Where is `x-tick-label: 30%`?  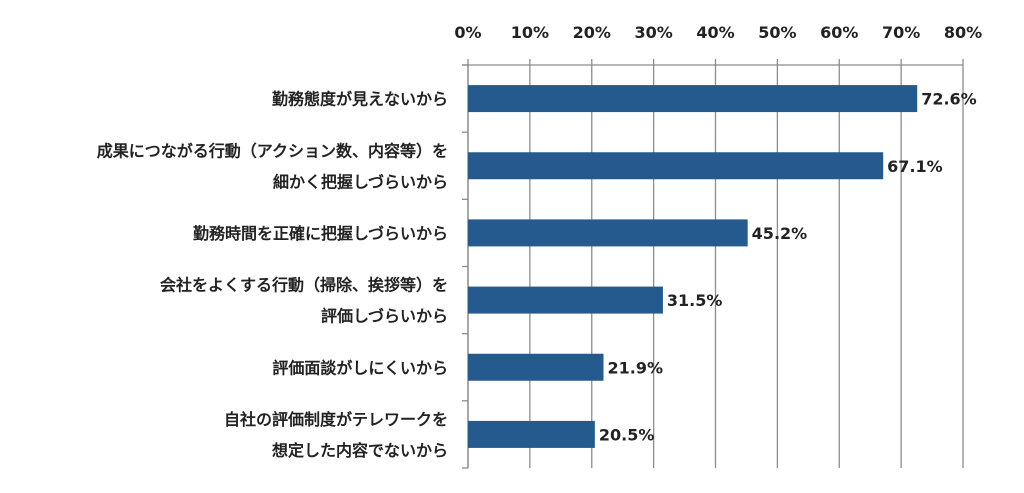
x-tick-label: 30% is located at coordinates (653, 32).